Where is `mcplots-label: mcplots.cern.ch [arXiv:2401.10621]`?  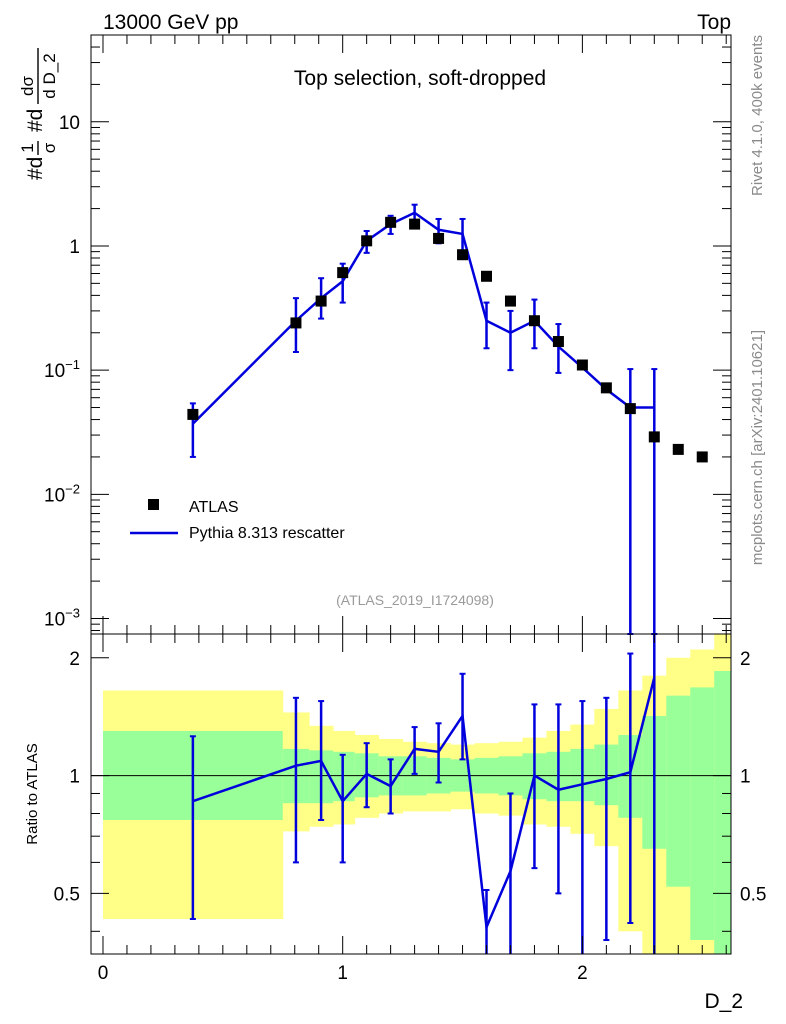 mcplots-label: mcplots.cern.ch [arXiv:2401.10621] is located at coordinates (757, 447).